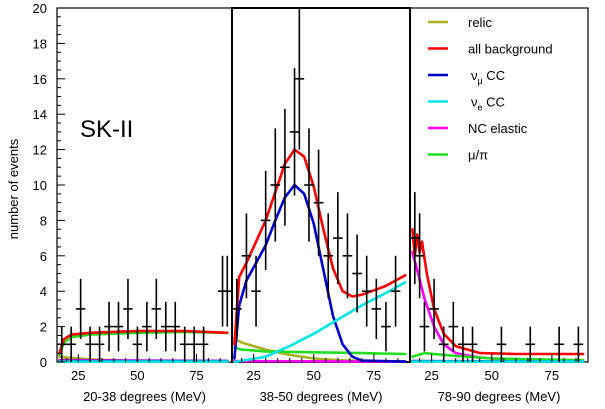 This screenshot has height=409, width=605. Describe the element at coordinates (498, 128) in the screenshot. I see `legend-label: NC elastic` at that location.